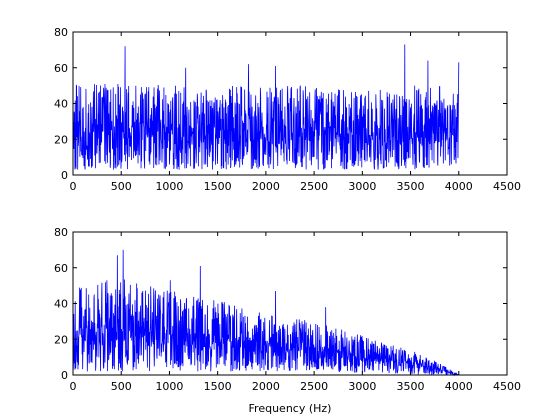  Describe the element at coordinates (411, 186) in the screenshot. I see `top-x-tick-label: 3500` at that location.